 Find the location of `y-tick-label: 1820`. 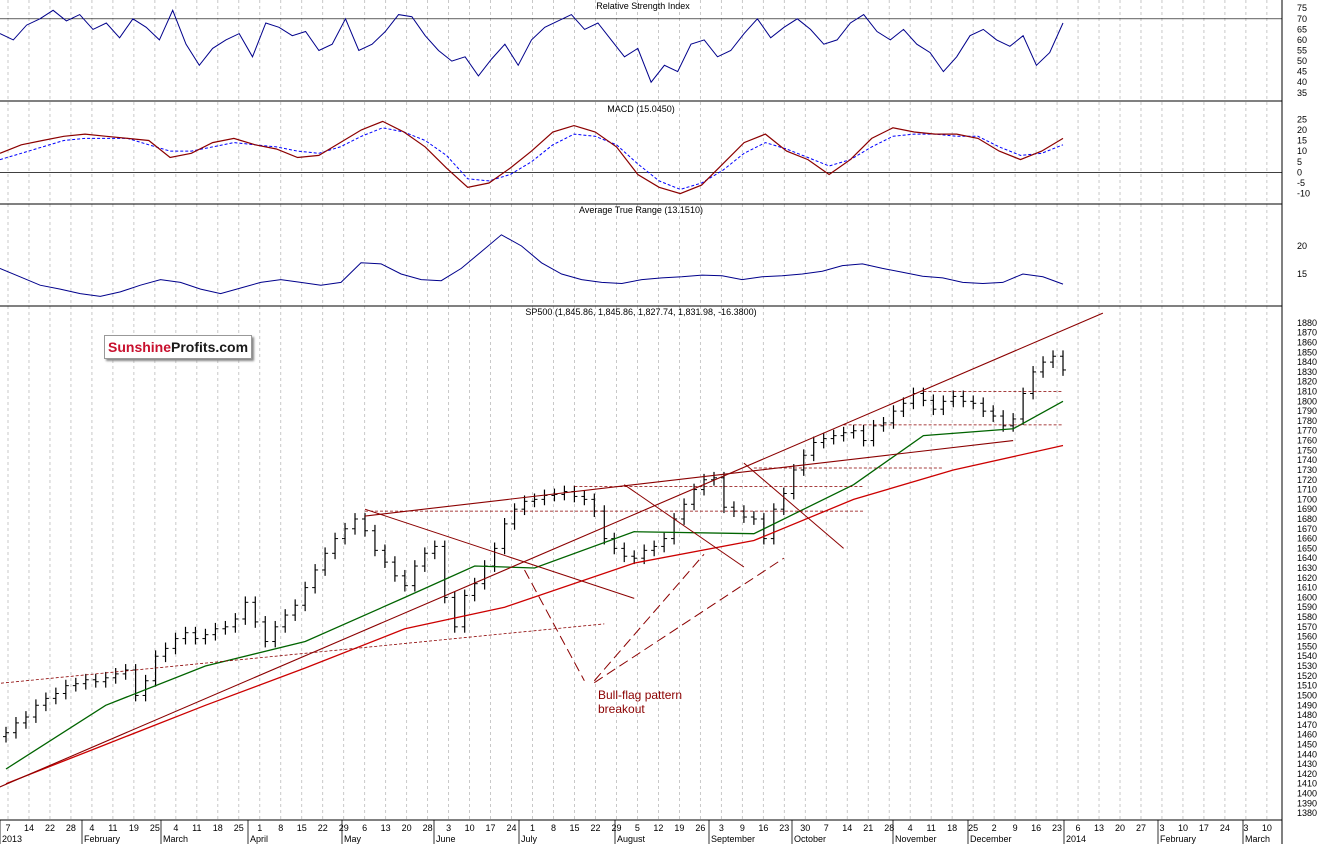

y-tick-label: 1820 is located at coordinates (1307, 382).